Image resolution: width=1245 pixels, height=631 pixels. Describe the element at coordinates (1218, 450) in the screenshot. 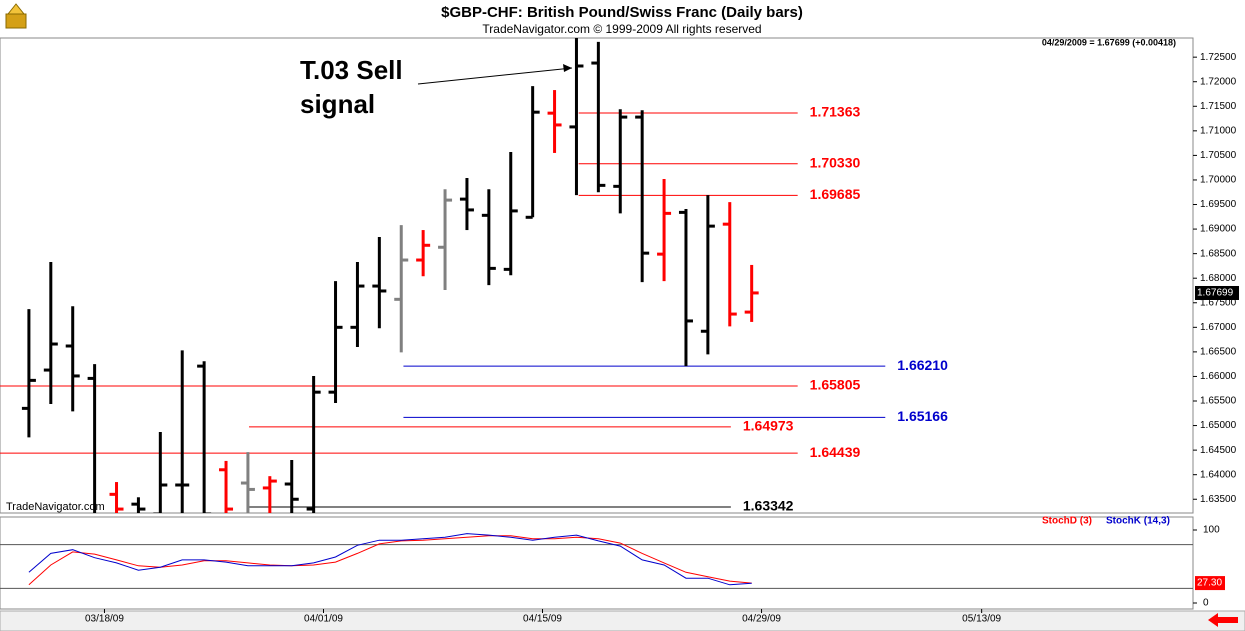

I see `y-tick-label: 1.64500` at that location.